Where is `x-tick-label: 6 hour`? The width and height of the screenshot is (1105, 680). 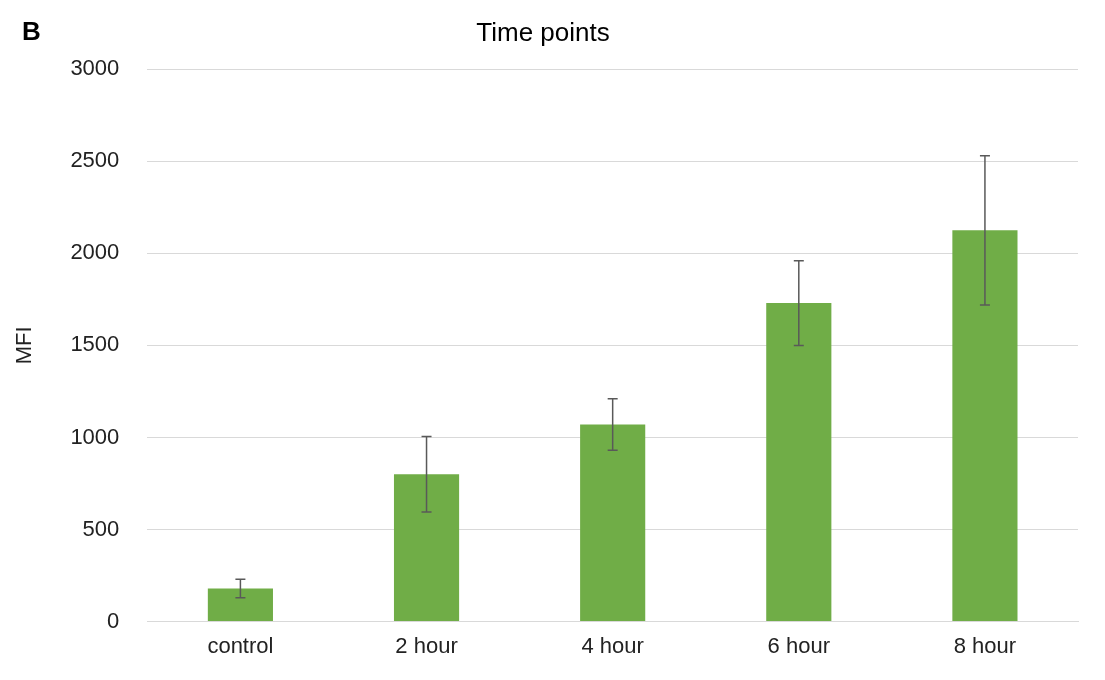
x-tick-label: 6 hour is located at coordinates (798, 645).